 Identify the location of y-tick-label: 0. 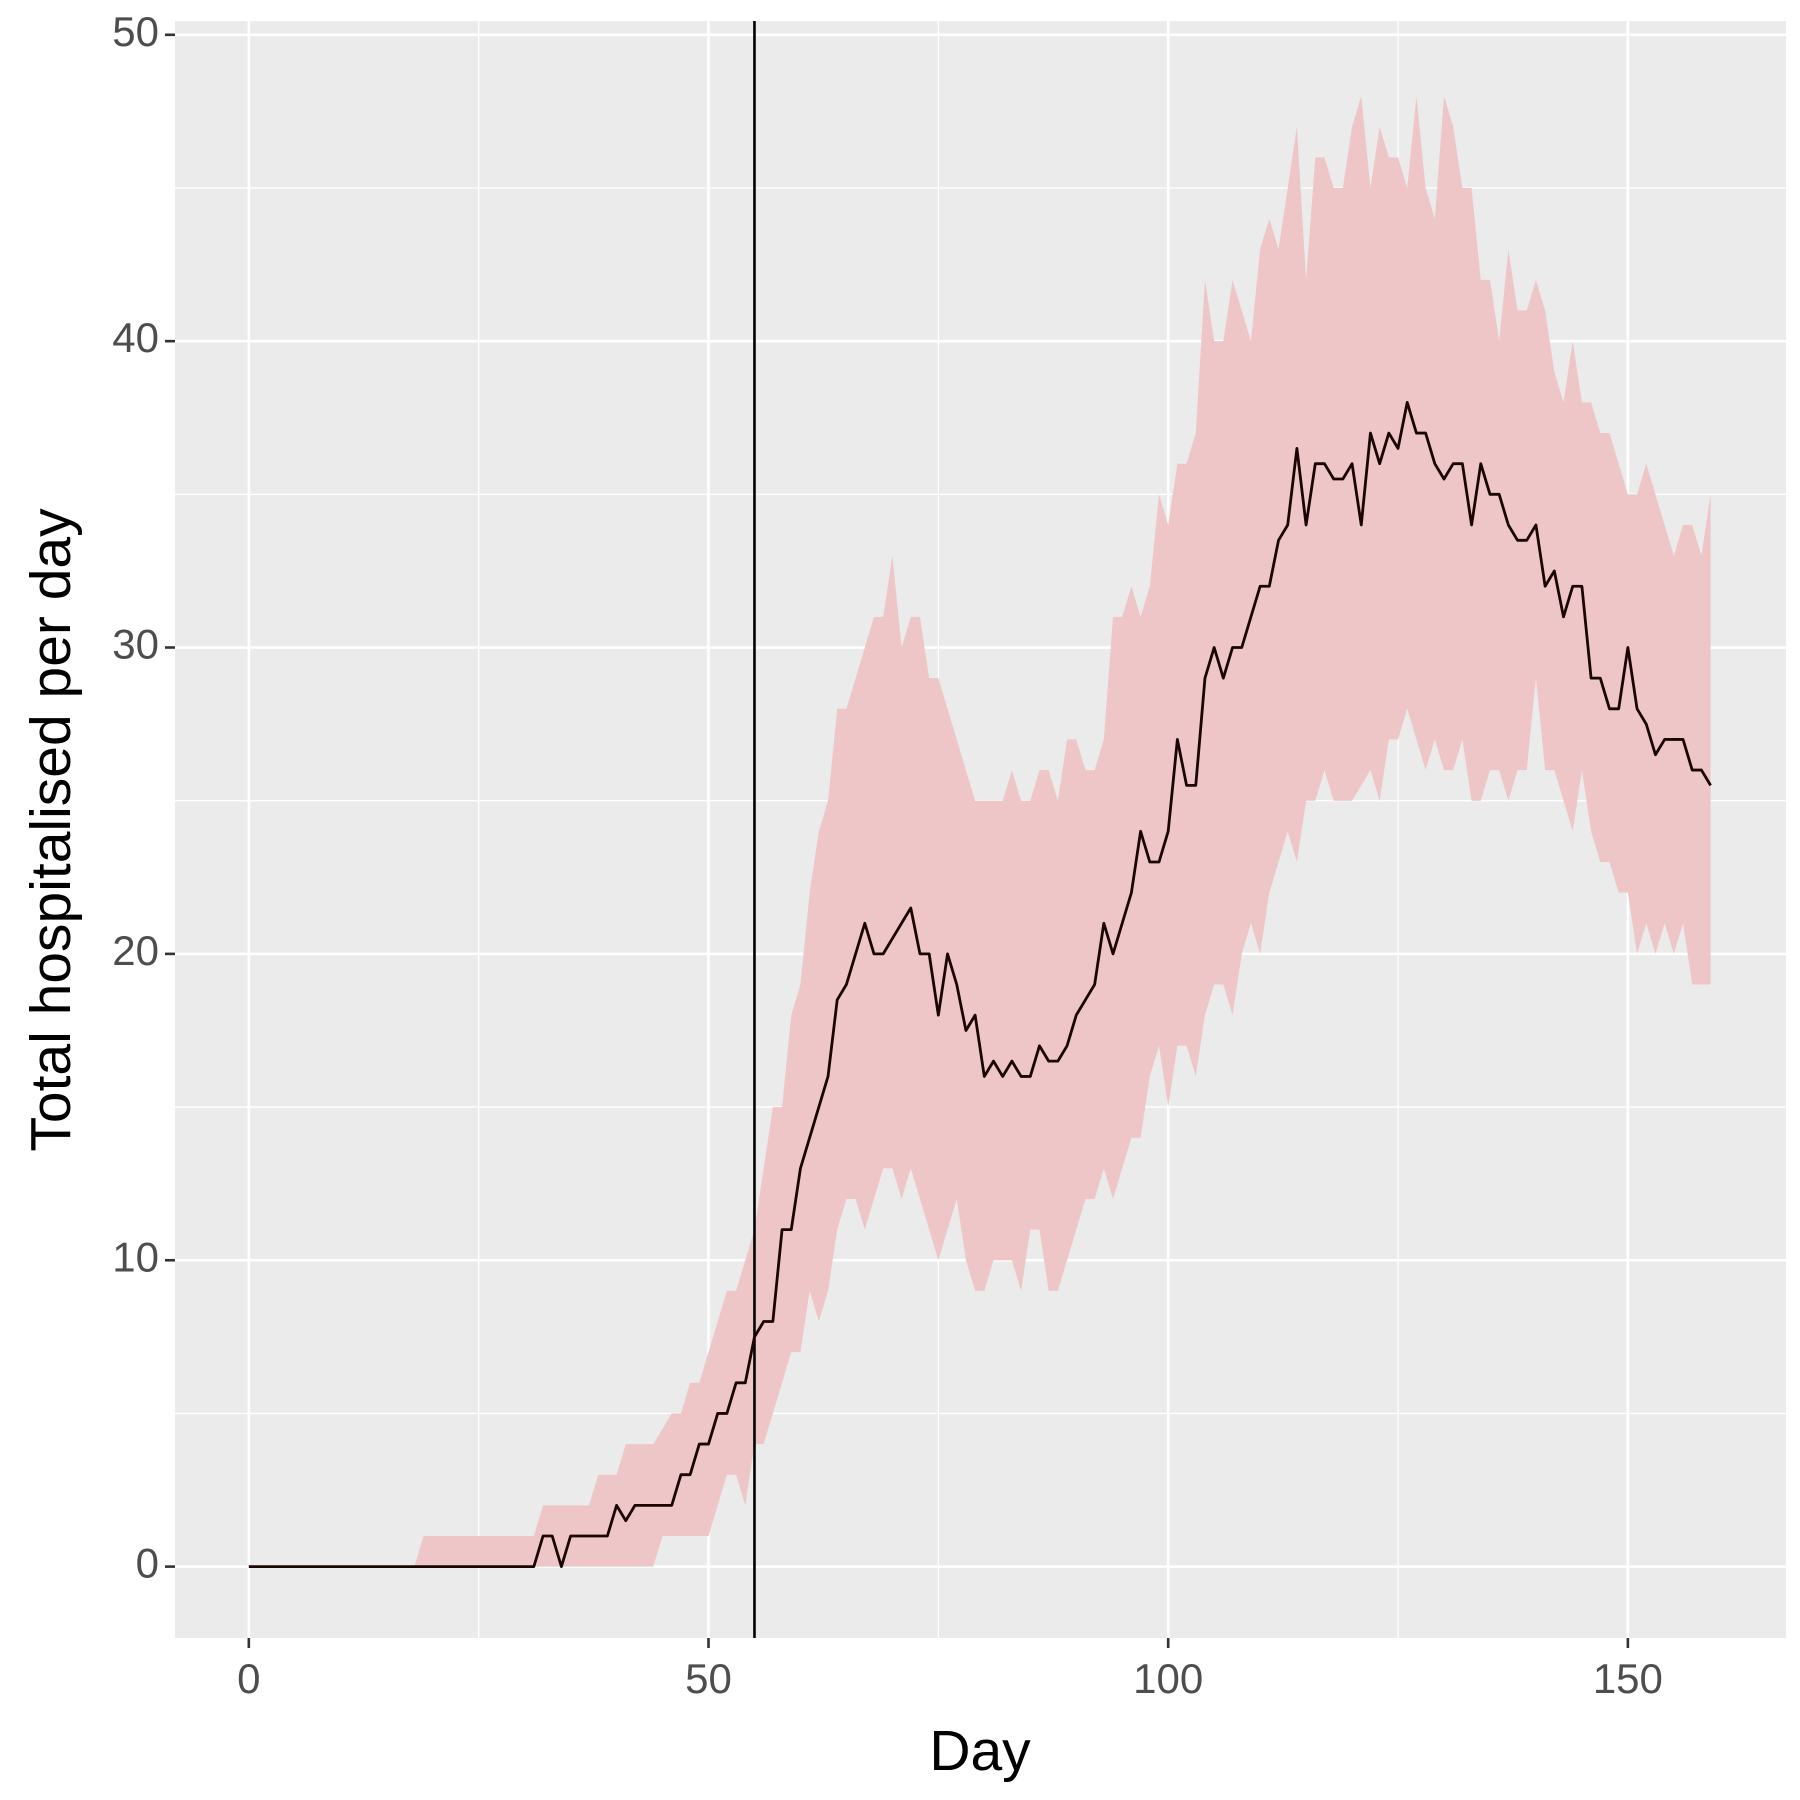
(147, 1563).